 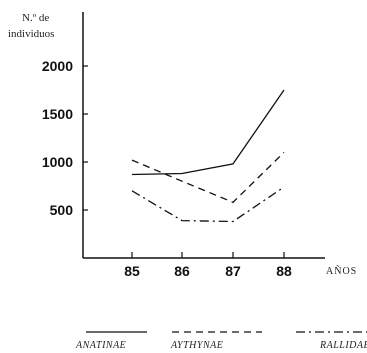 What do you see at coordinates (57, 162) in the screenshot?
I see `y-tick-label: 1000` at bounding box center [57, 162].